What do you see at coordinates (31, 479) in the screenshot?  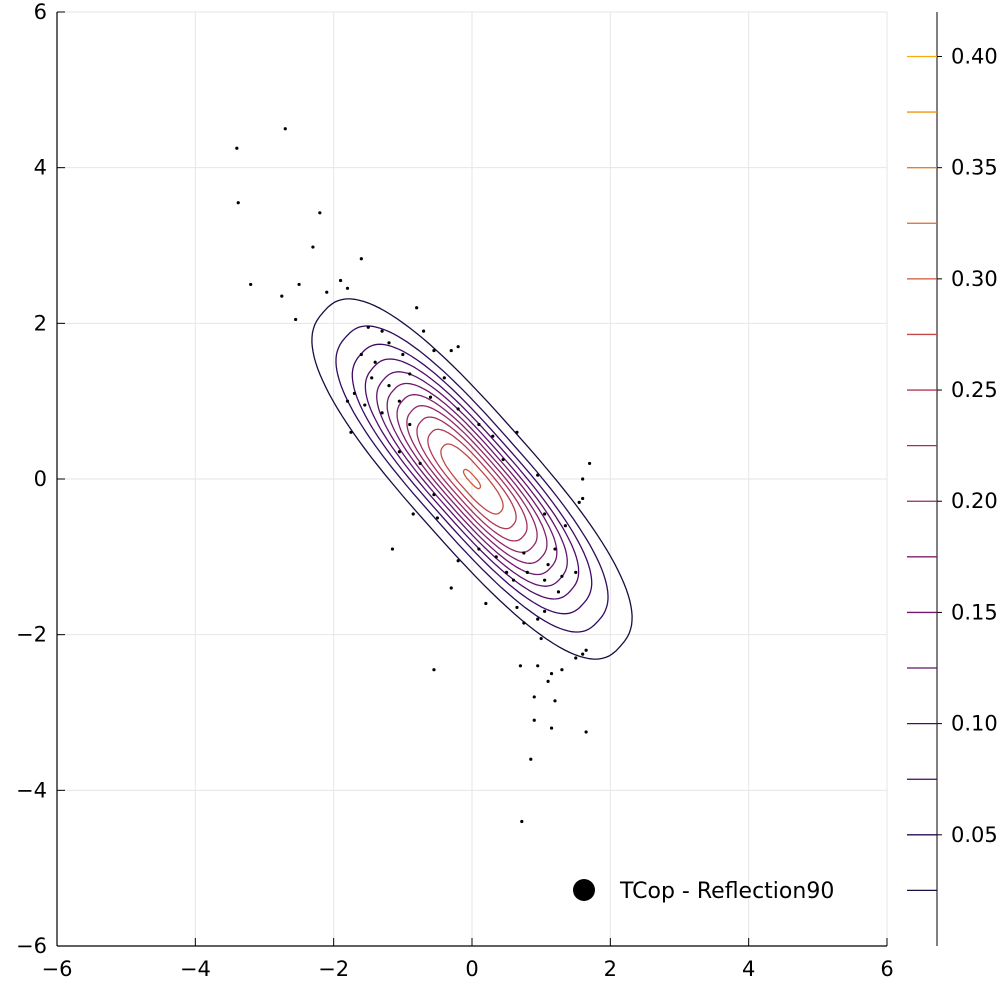 I see `y-tick-labels: −6 −4 −2 0 2 4 6` at bounding box center [31, 479].